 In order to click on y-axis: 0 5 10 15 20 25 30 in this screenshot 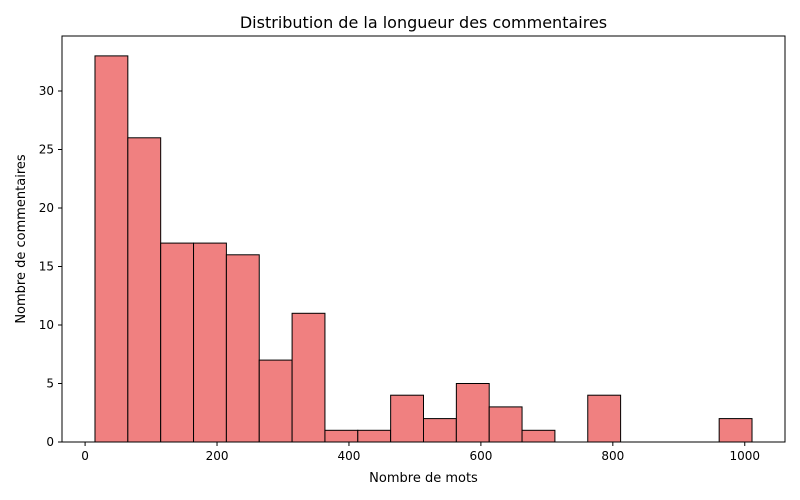, I will do `click(50, 266)`.